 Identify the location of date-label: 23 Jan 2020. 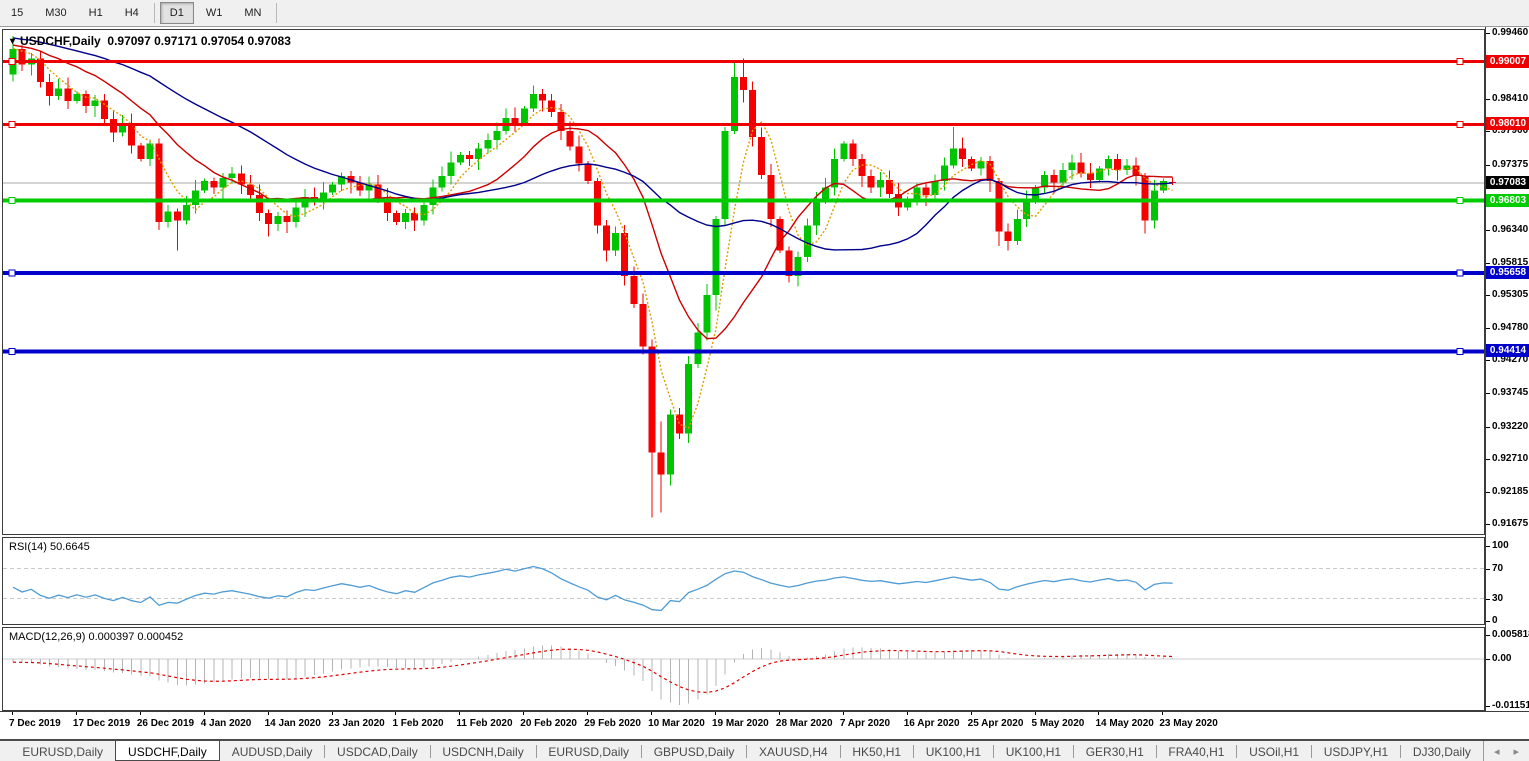
(356, 723).